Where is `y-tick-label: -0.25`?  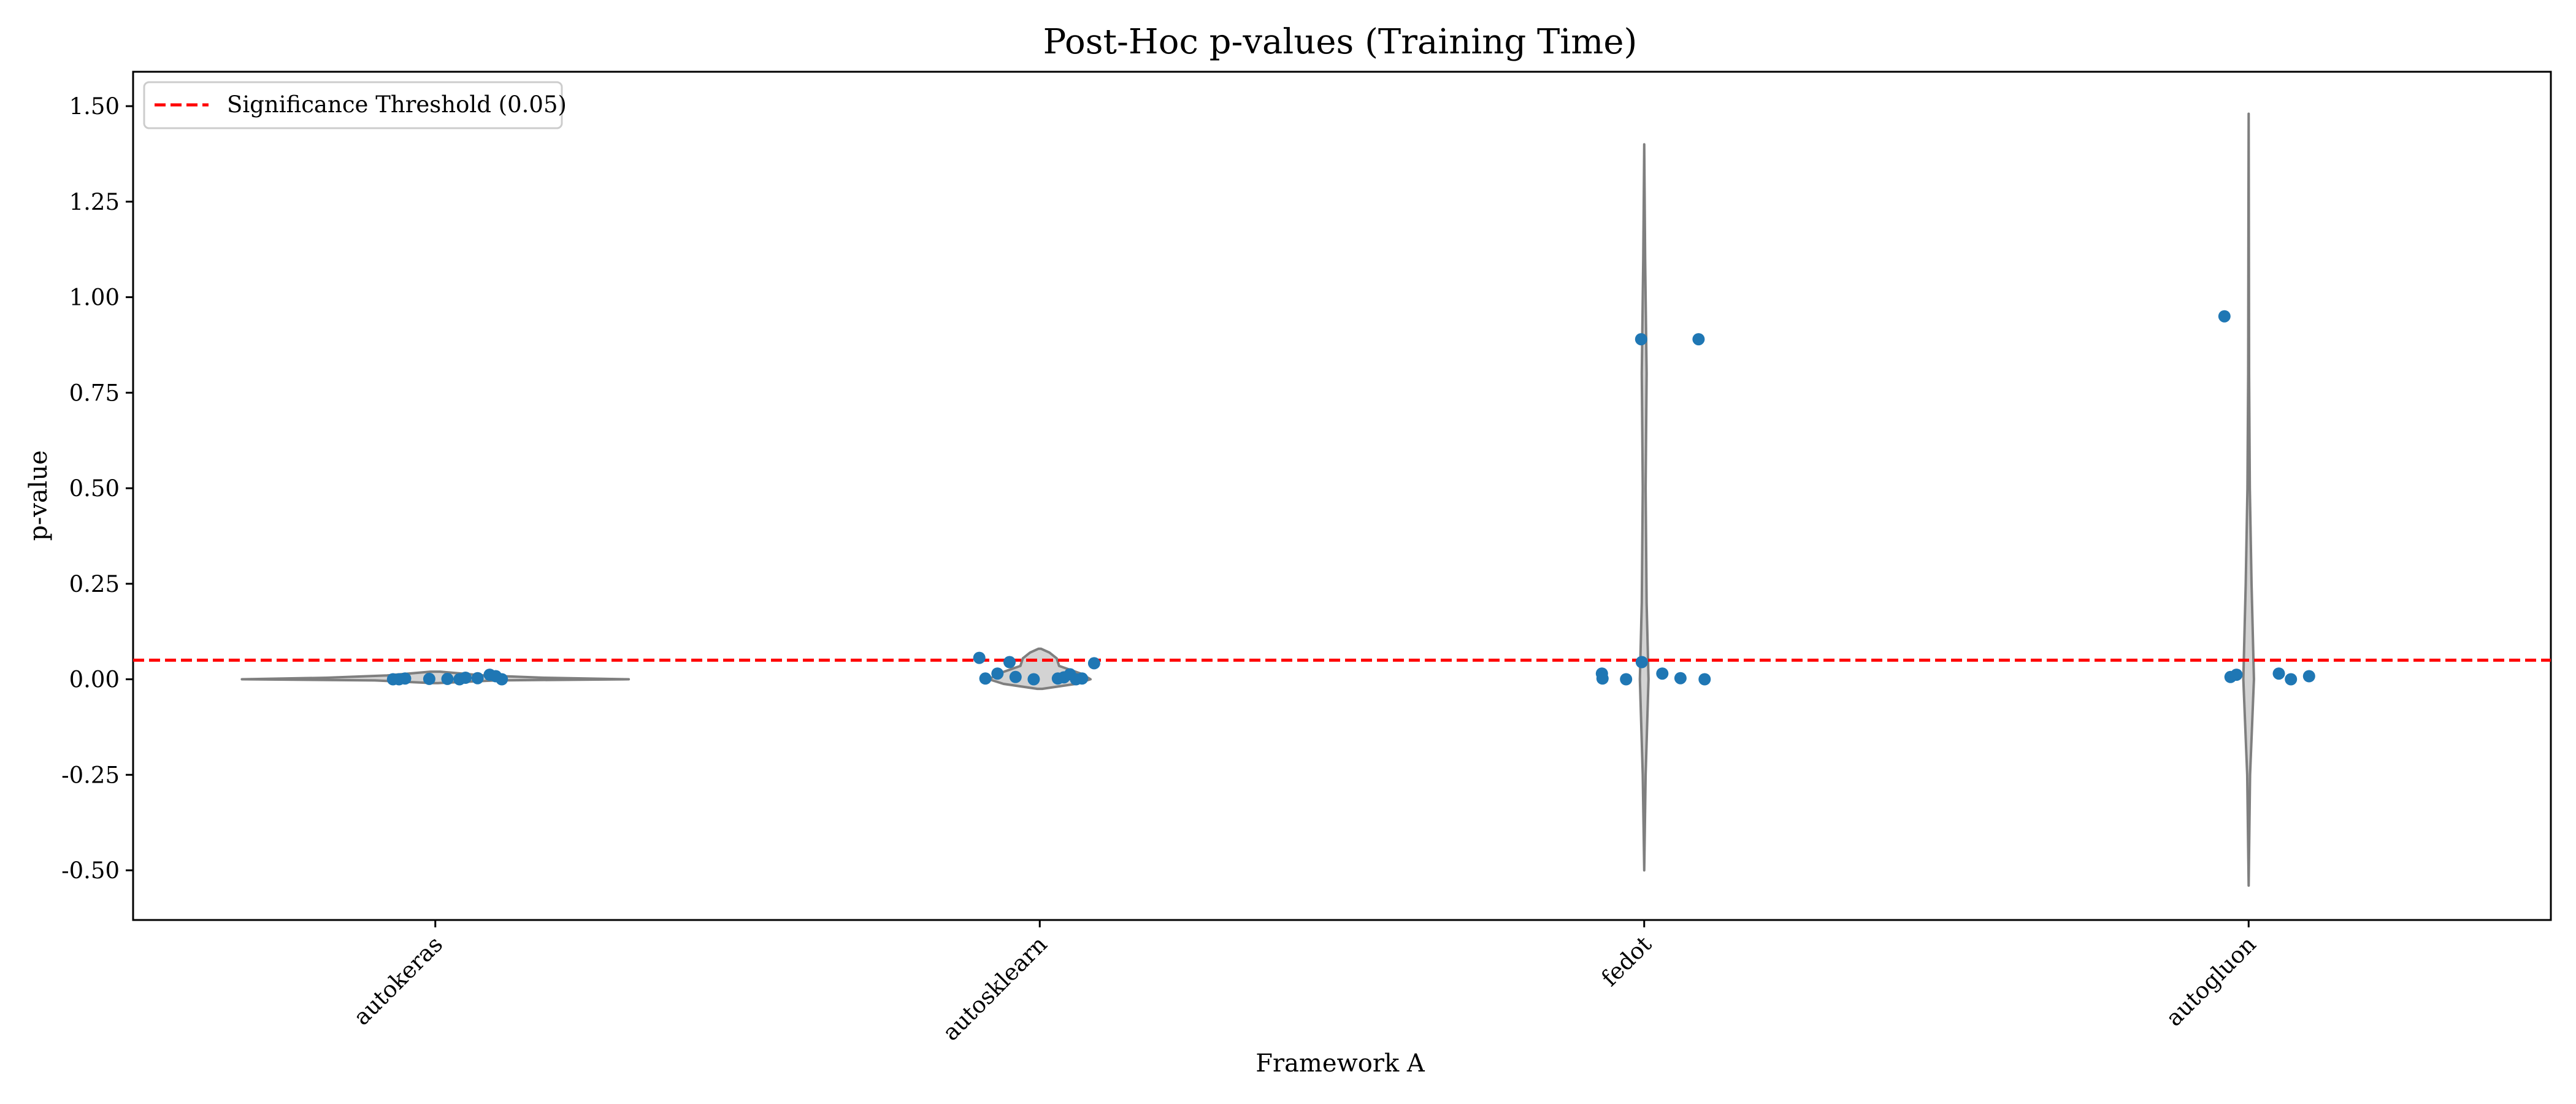
y-tick-label: -0.25 is located at coordinates (90, 775).